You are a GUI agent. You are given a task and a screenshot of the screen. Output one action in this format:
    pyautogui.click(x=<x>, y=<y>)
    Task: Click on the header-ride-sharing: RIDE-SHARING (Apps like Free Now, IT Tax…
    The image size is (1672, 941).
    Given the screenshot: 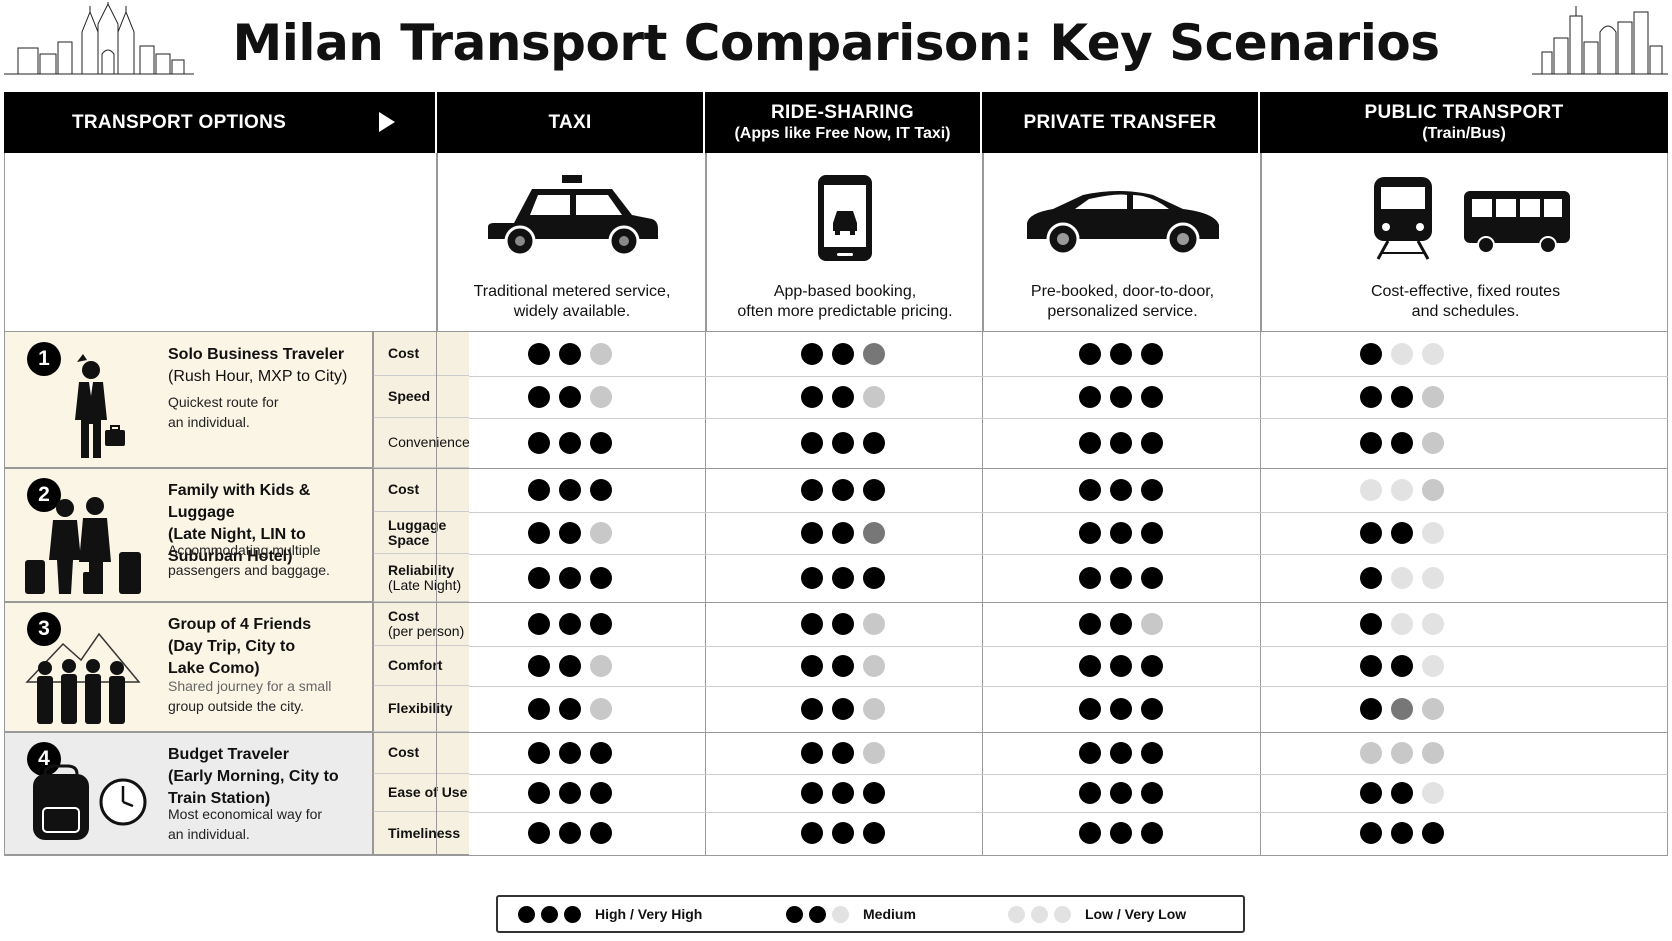 What is the action you would take?
    pyautogui.click(x=843, y=122)
    